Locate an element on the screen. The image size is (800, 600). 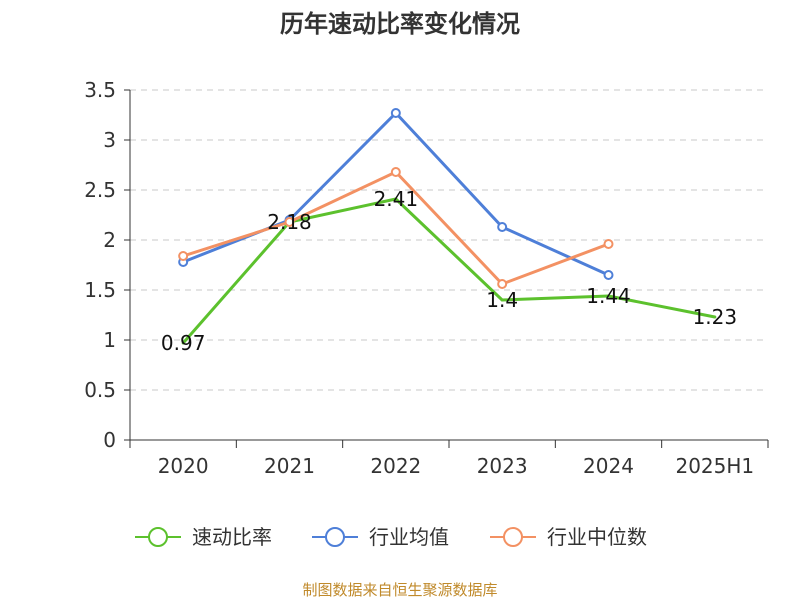
data-label: 2.41 is located at coordinates (396, 199).